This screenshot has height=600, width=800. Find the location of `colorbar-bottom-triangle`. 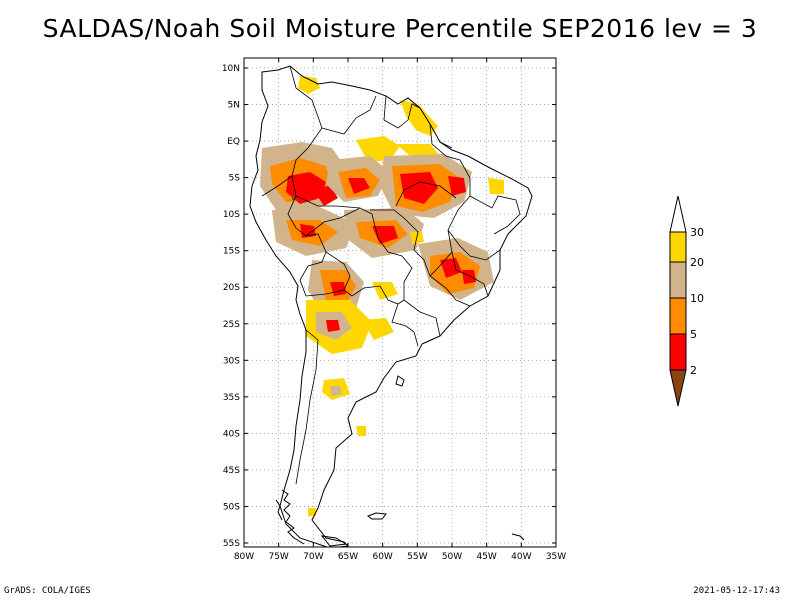

colorbar-bottom-triangle is located at coordinates (678, 388).